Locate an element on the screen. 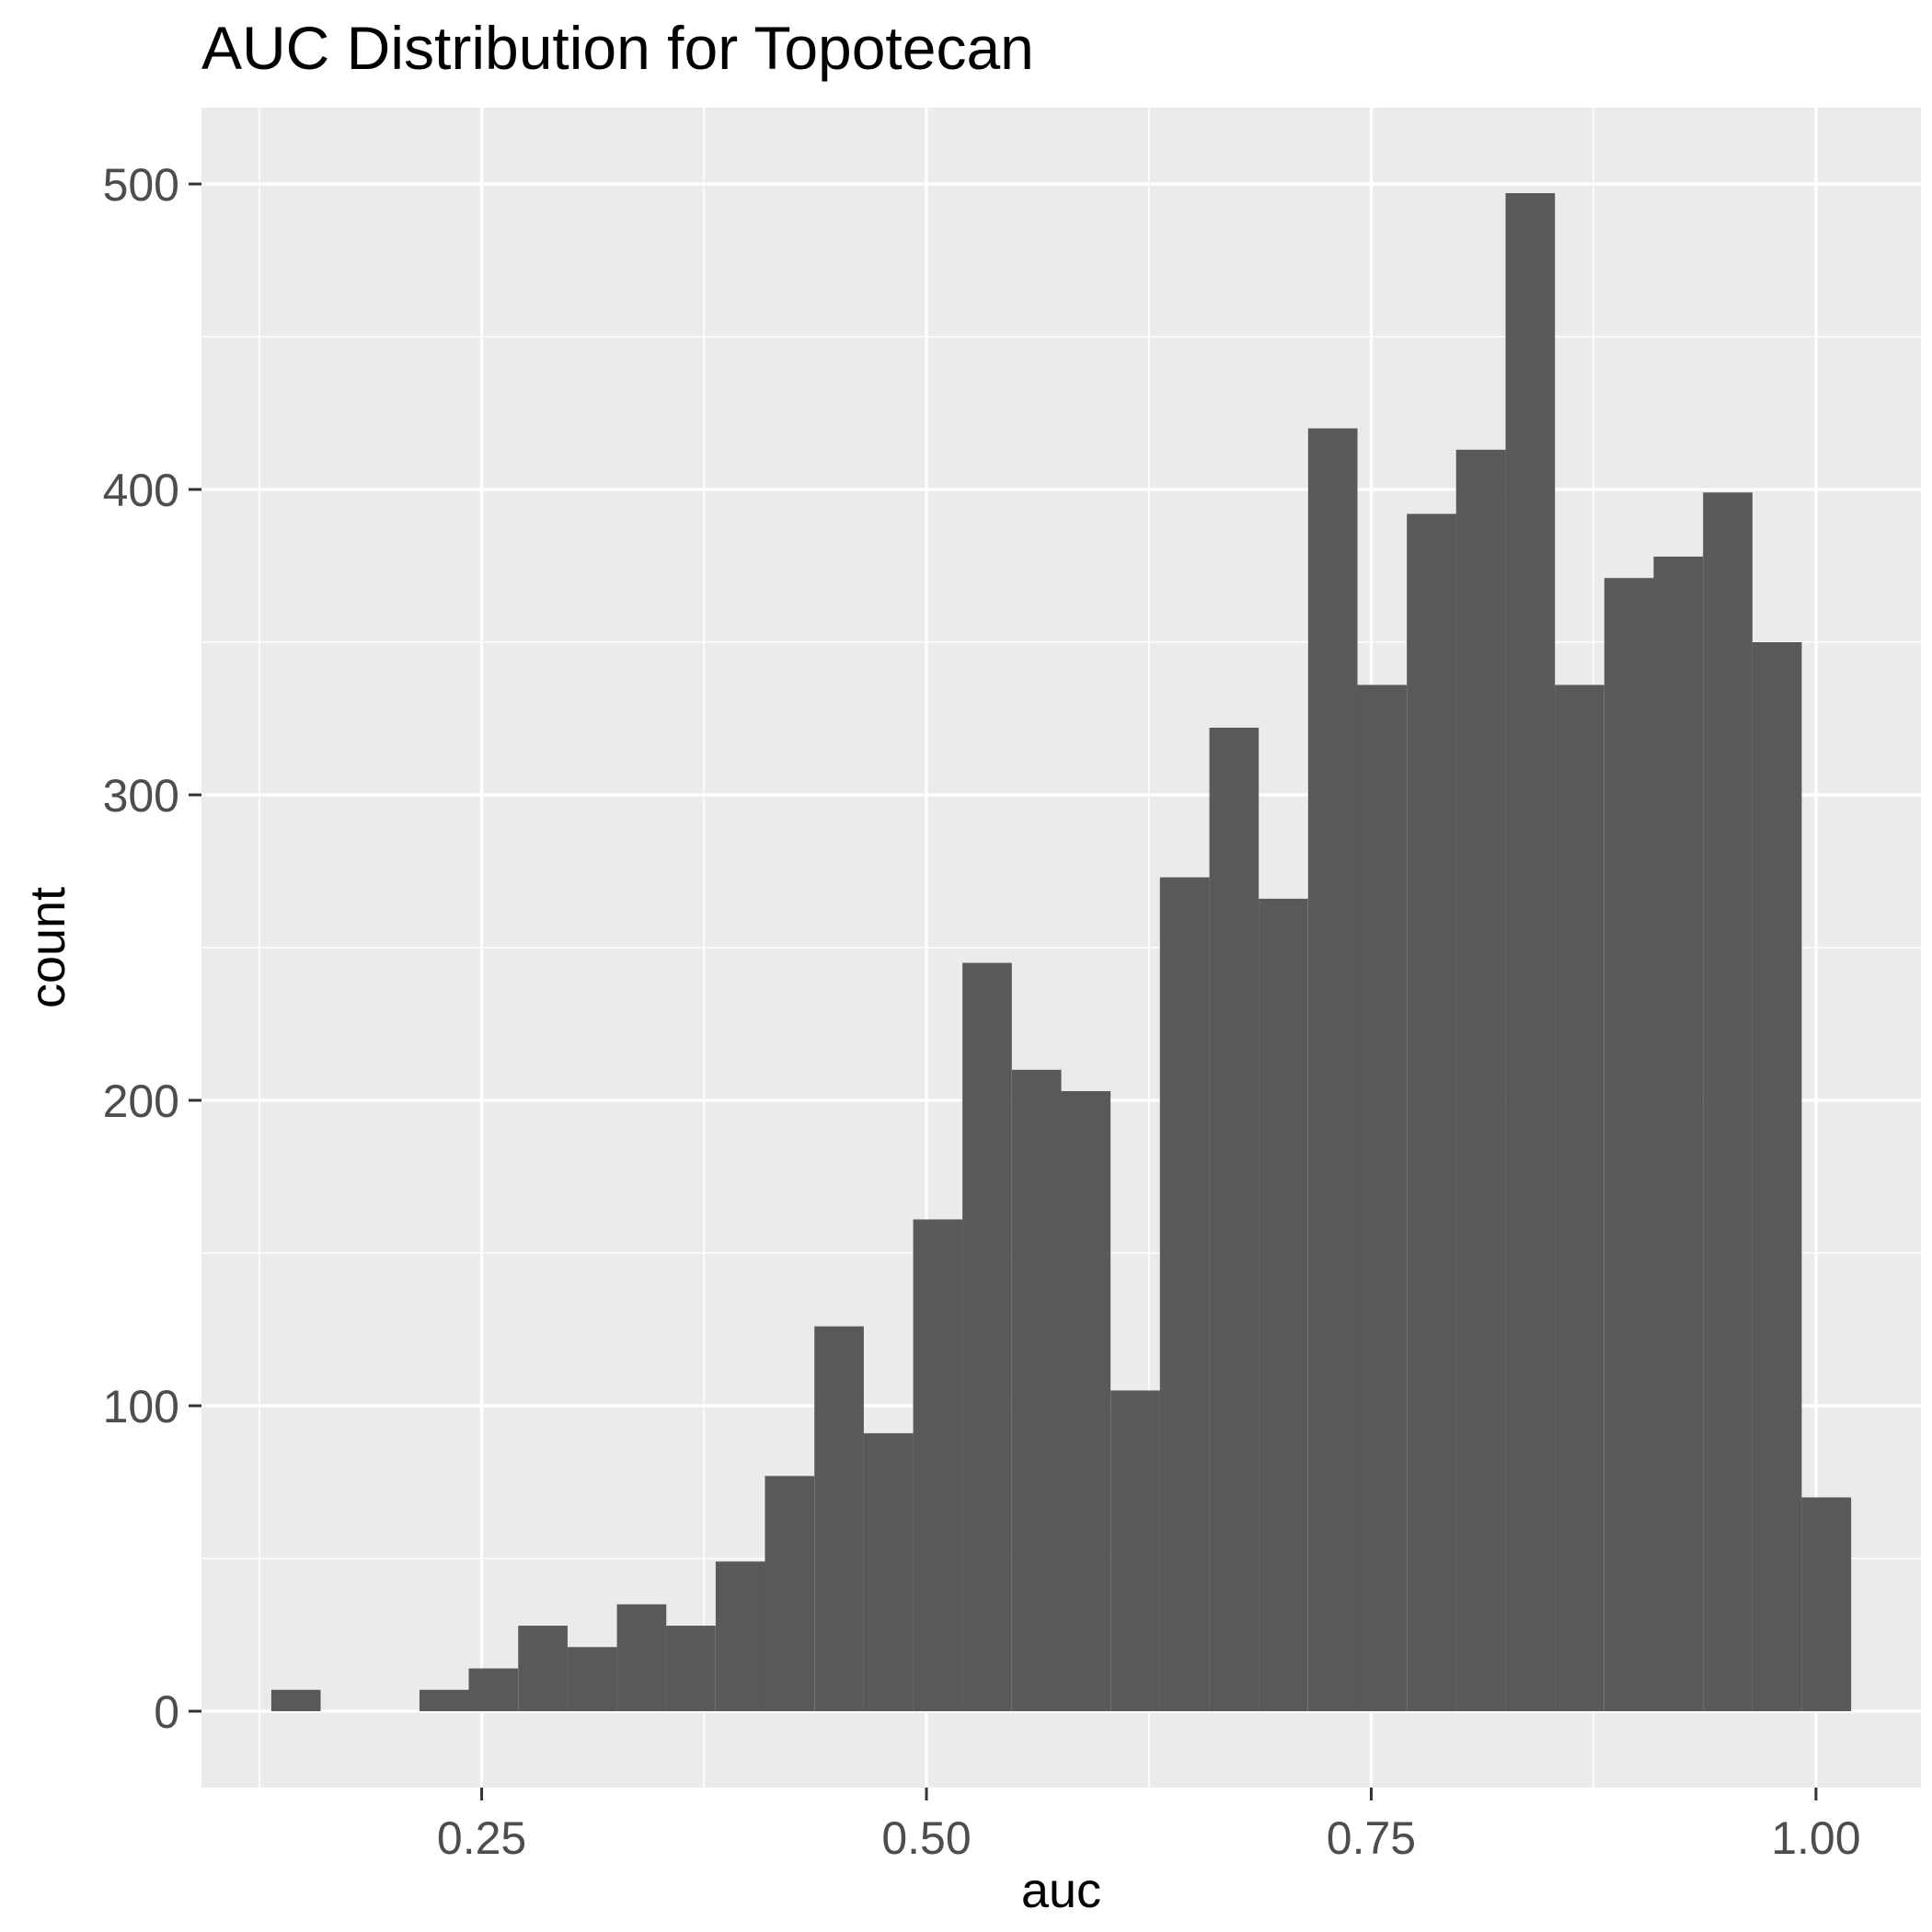  x-tick-label: 1.00 is located at coordinates (1815, 1838).